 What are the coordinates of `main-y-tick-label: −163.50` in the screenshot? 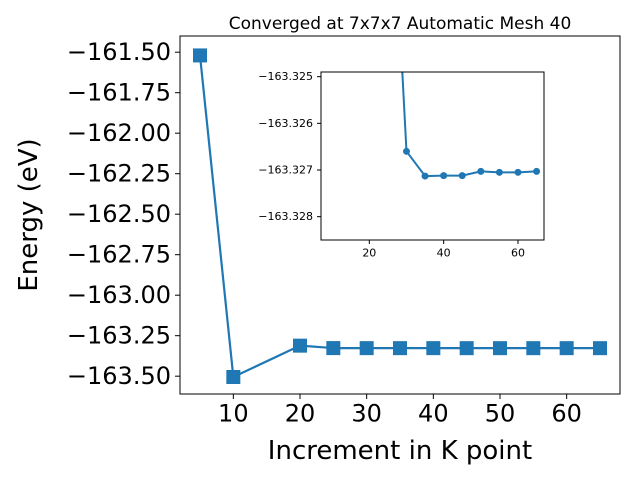 It's located at (119, 376).